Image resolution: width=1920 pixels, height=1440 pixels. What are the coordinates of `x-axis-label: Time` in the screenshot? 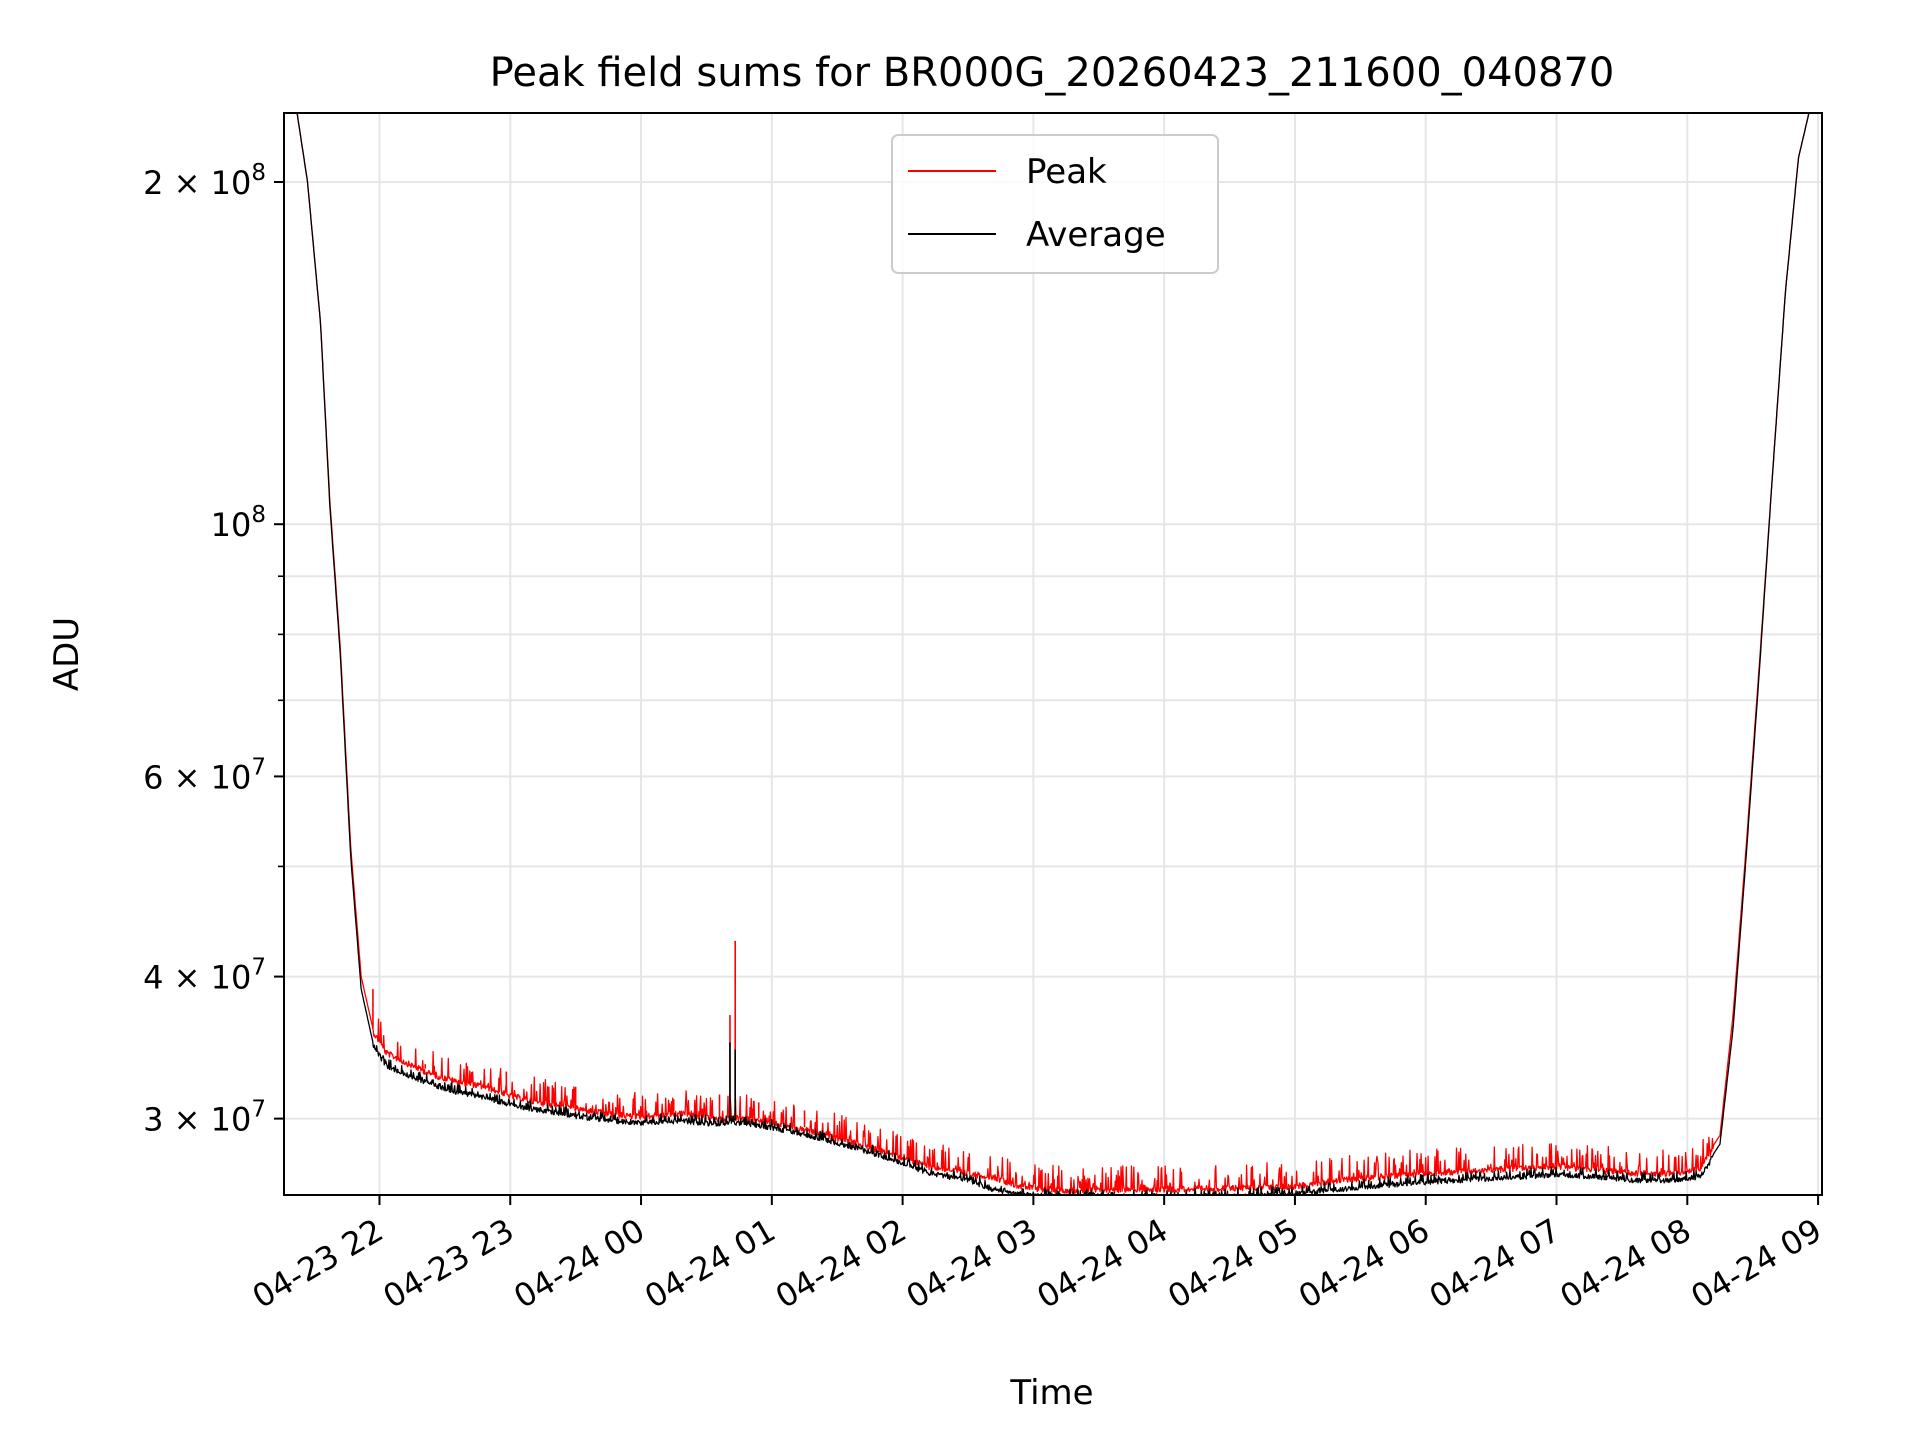 It's located at (1051, 1393).